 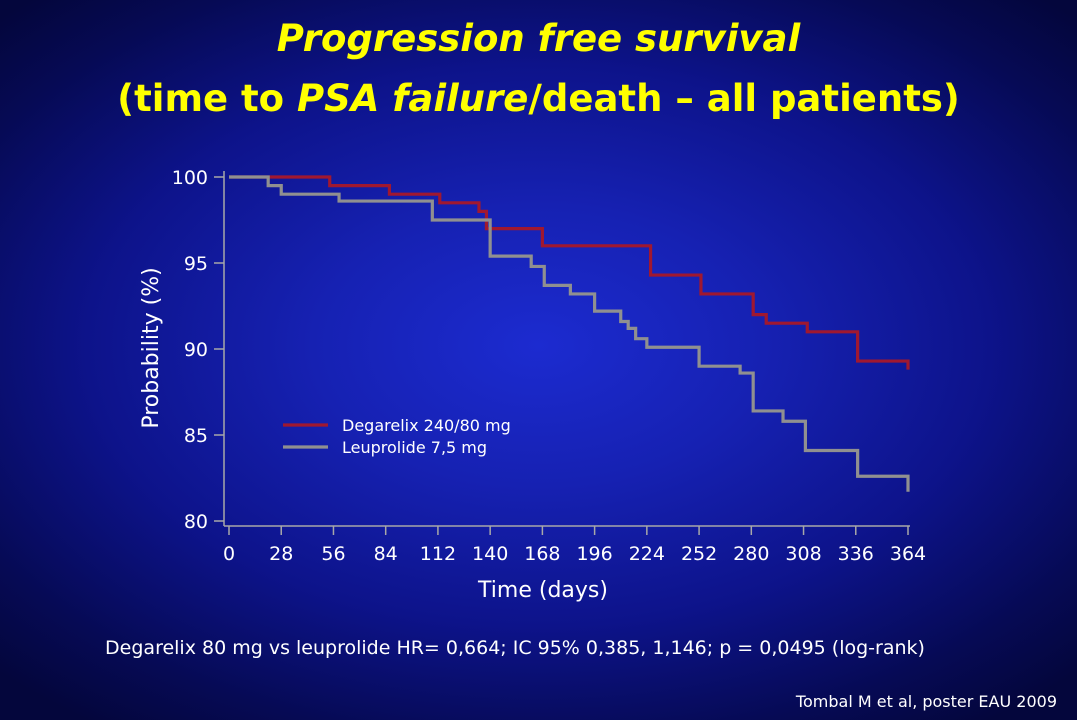 What do you see at coordinates (412, 98) in the screenshot?
I see `title-line2-italic: PSA failure` at bounding box center [412, 98].